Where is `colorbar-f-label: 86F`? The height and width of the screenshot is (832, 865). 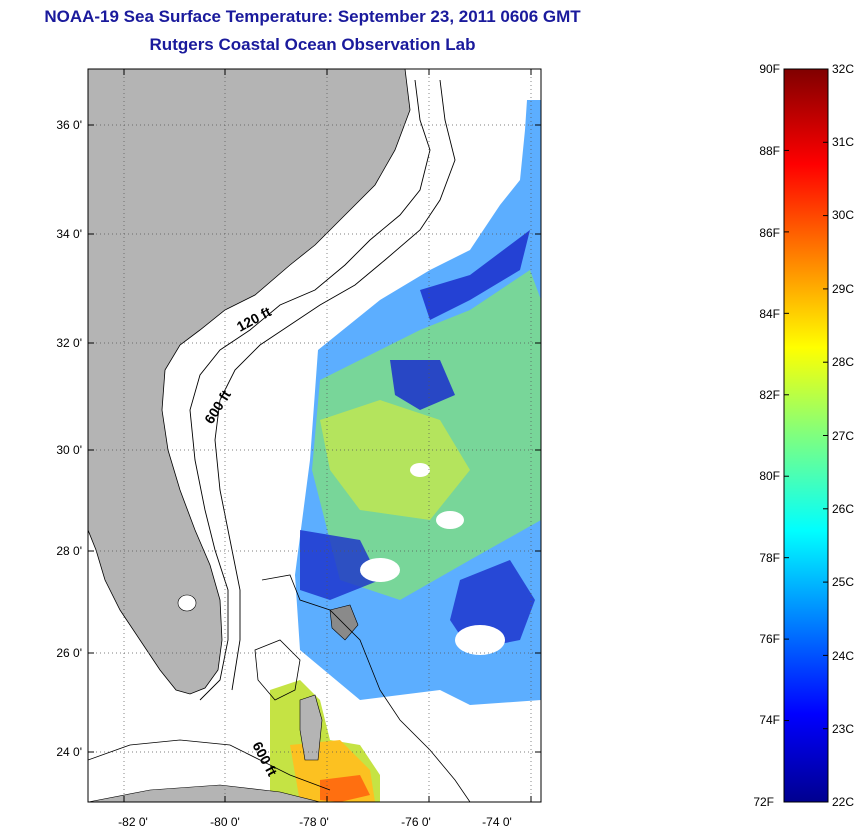 colorbar-f-label: 86F is located at coordinates (769, 233).